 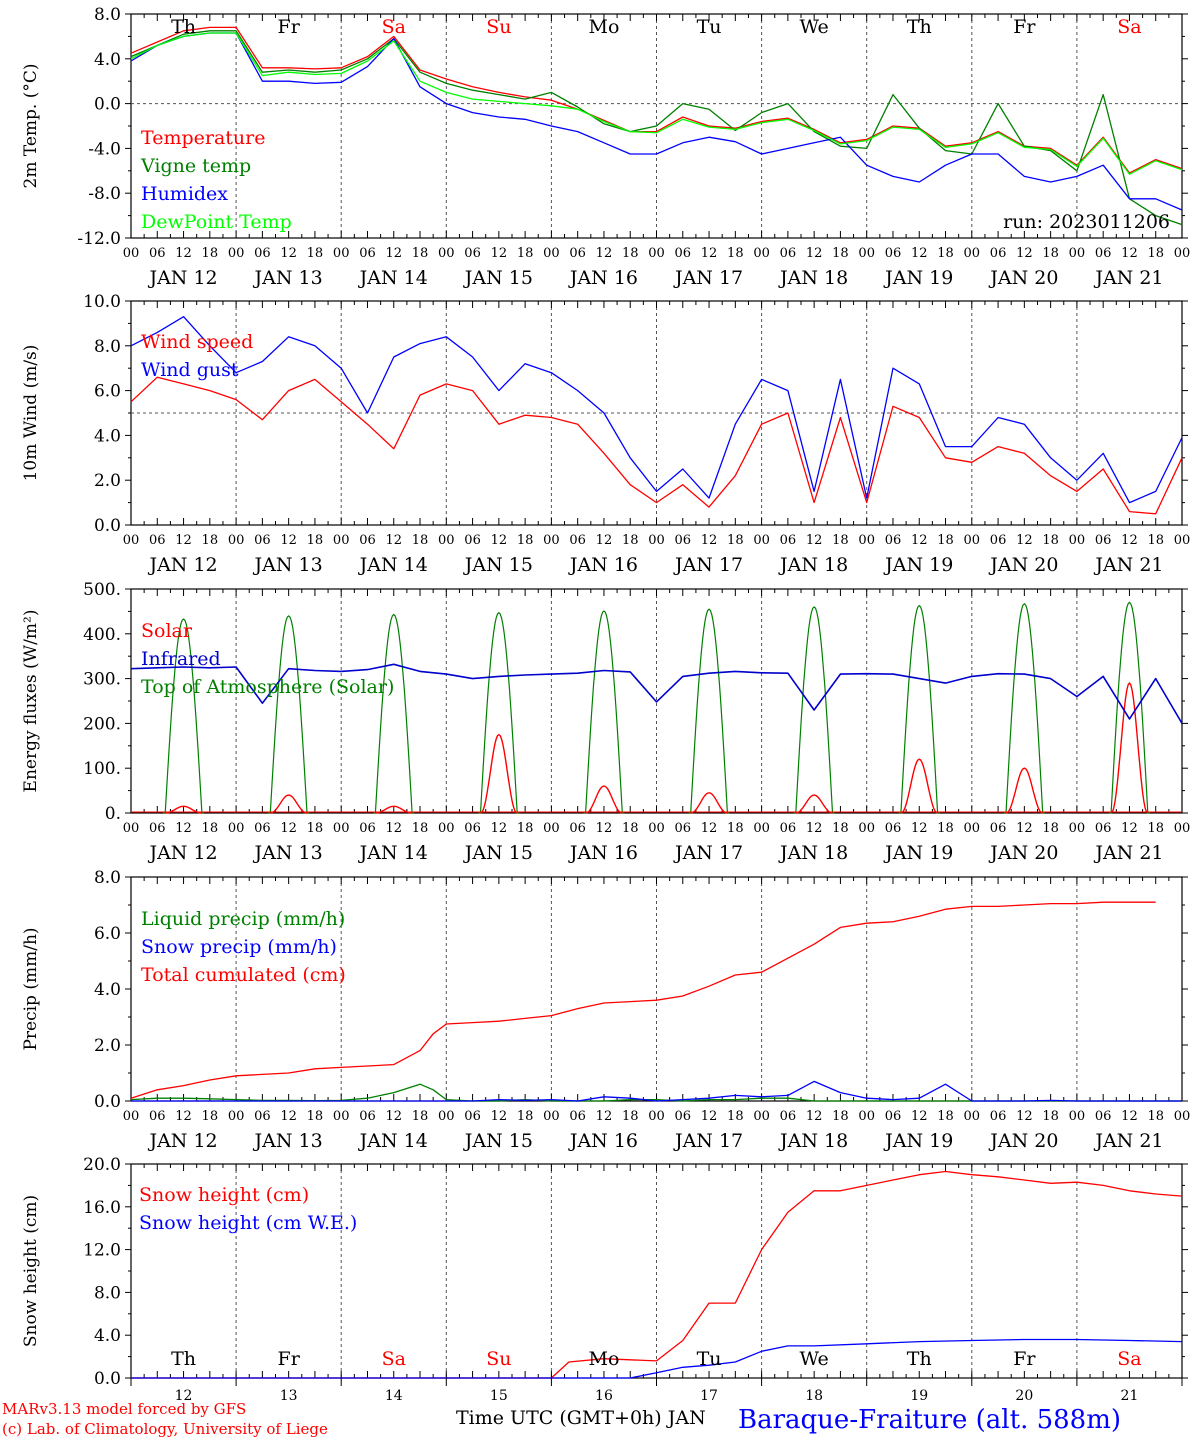 I want to click on x-date-label: JAN 16, so click(x=603, y=1141).